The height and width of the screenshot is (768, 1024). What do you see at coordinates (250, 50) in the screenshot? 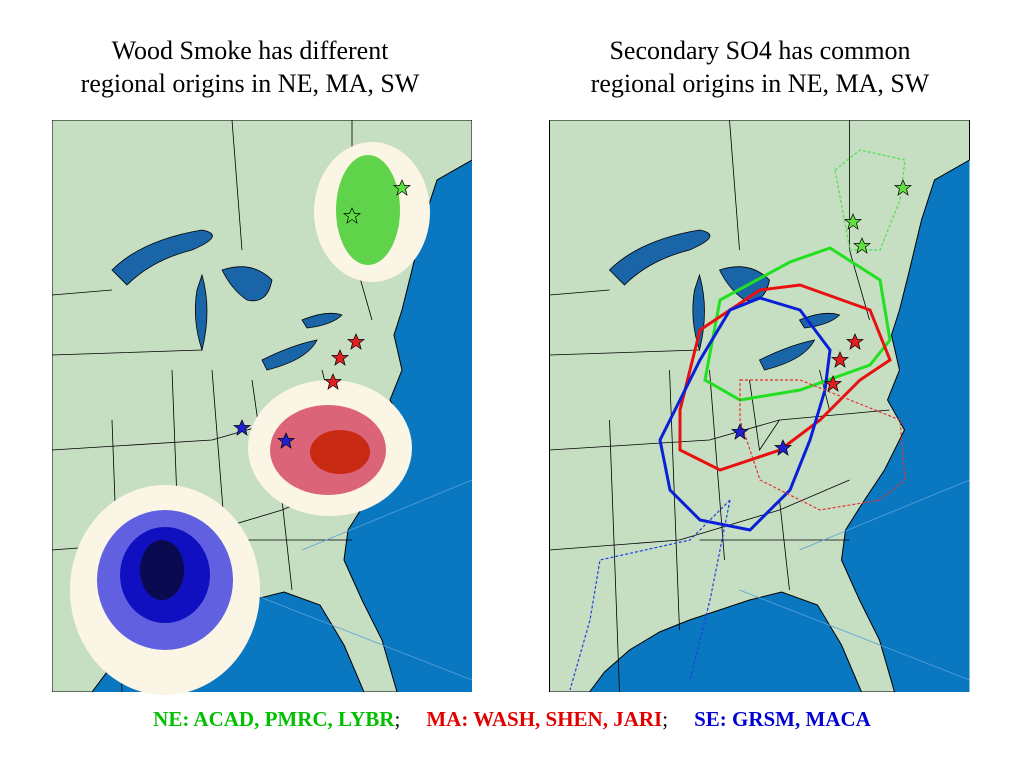
I see `title-line: Wood Smoke has different` at bounding box center [250, 50].